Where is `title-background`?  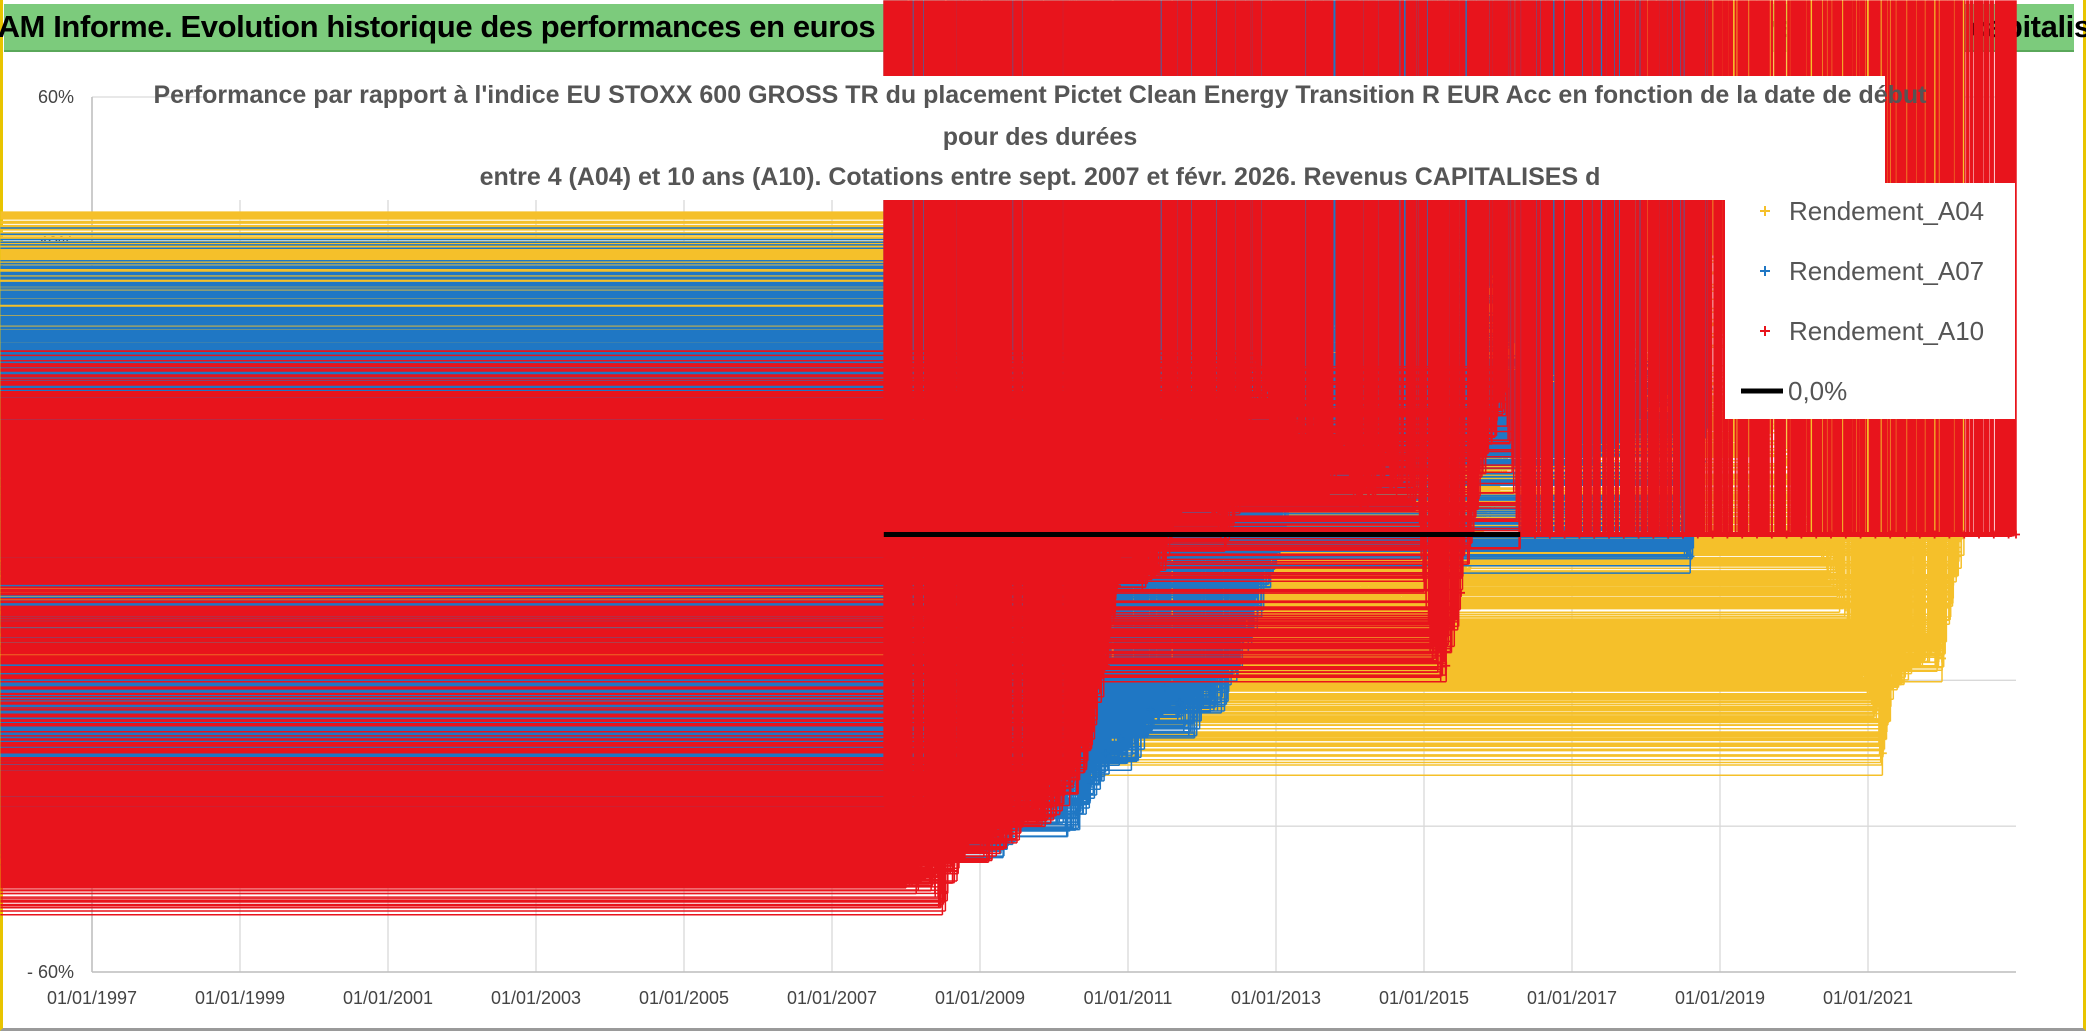 title-background is located at coordinates (1045, 138).